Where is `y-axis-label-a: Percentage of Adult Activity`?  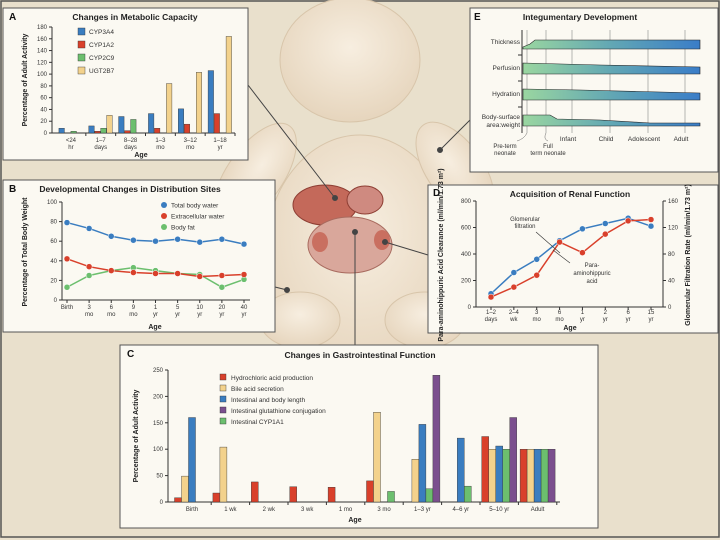
y-axis-label-a: Percentage of Adult Activity is located at coordinates (25, 79).